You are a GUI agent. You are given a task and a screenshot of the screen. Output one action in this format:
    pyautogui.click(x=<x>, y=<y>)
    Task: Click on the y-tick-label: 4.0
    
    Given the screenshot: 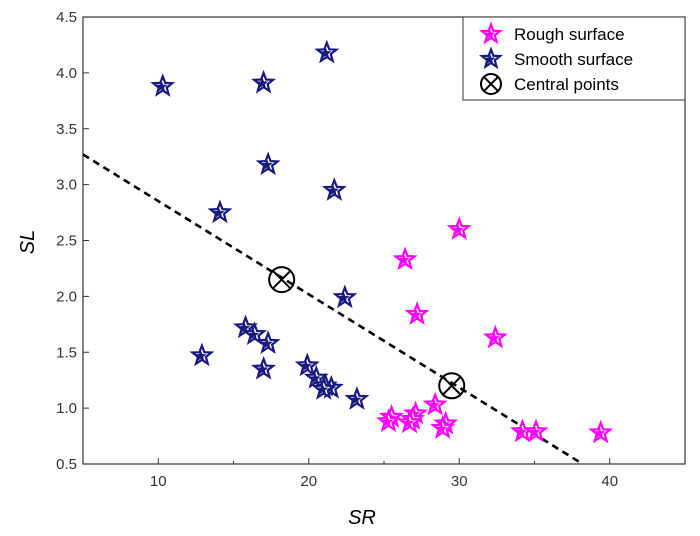 What is the action you would take?
    pyautogui.click(x=66, y=73)
    